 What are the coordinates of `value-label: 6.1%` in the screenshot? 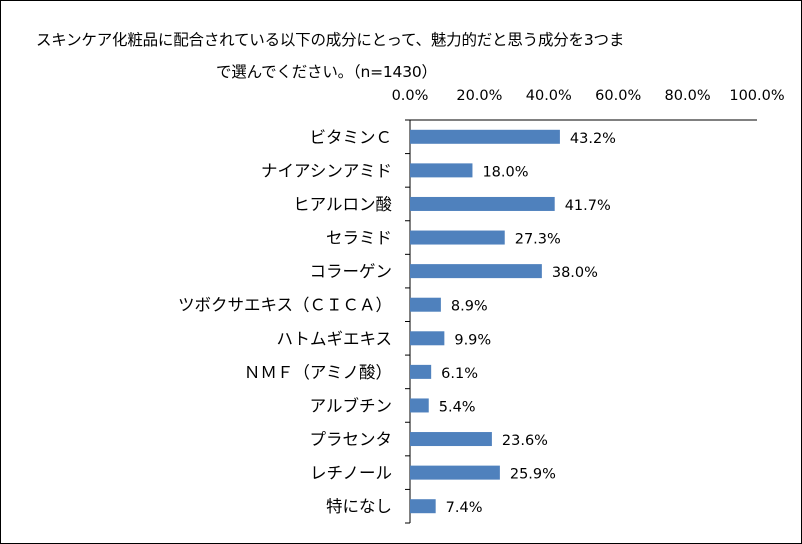 It's located at (459, 374).